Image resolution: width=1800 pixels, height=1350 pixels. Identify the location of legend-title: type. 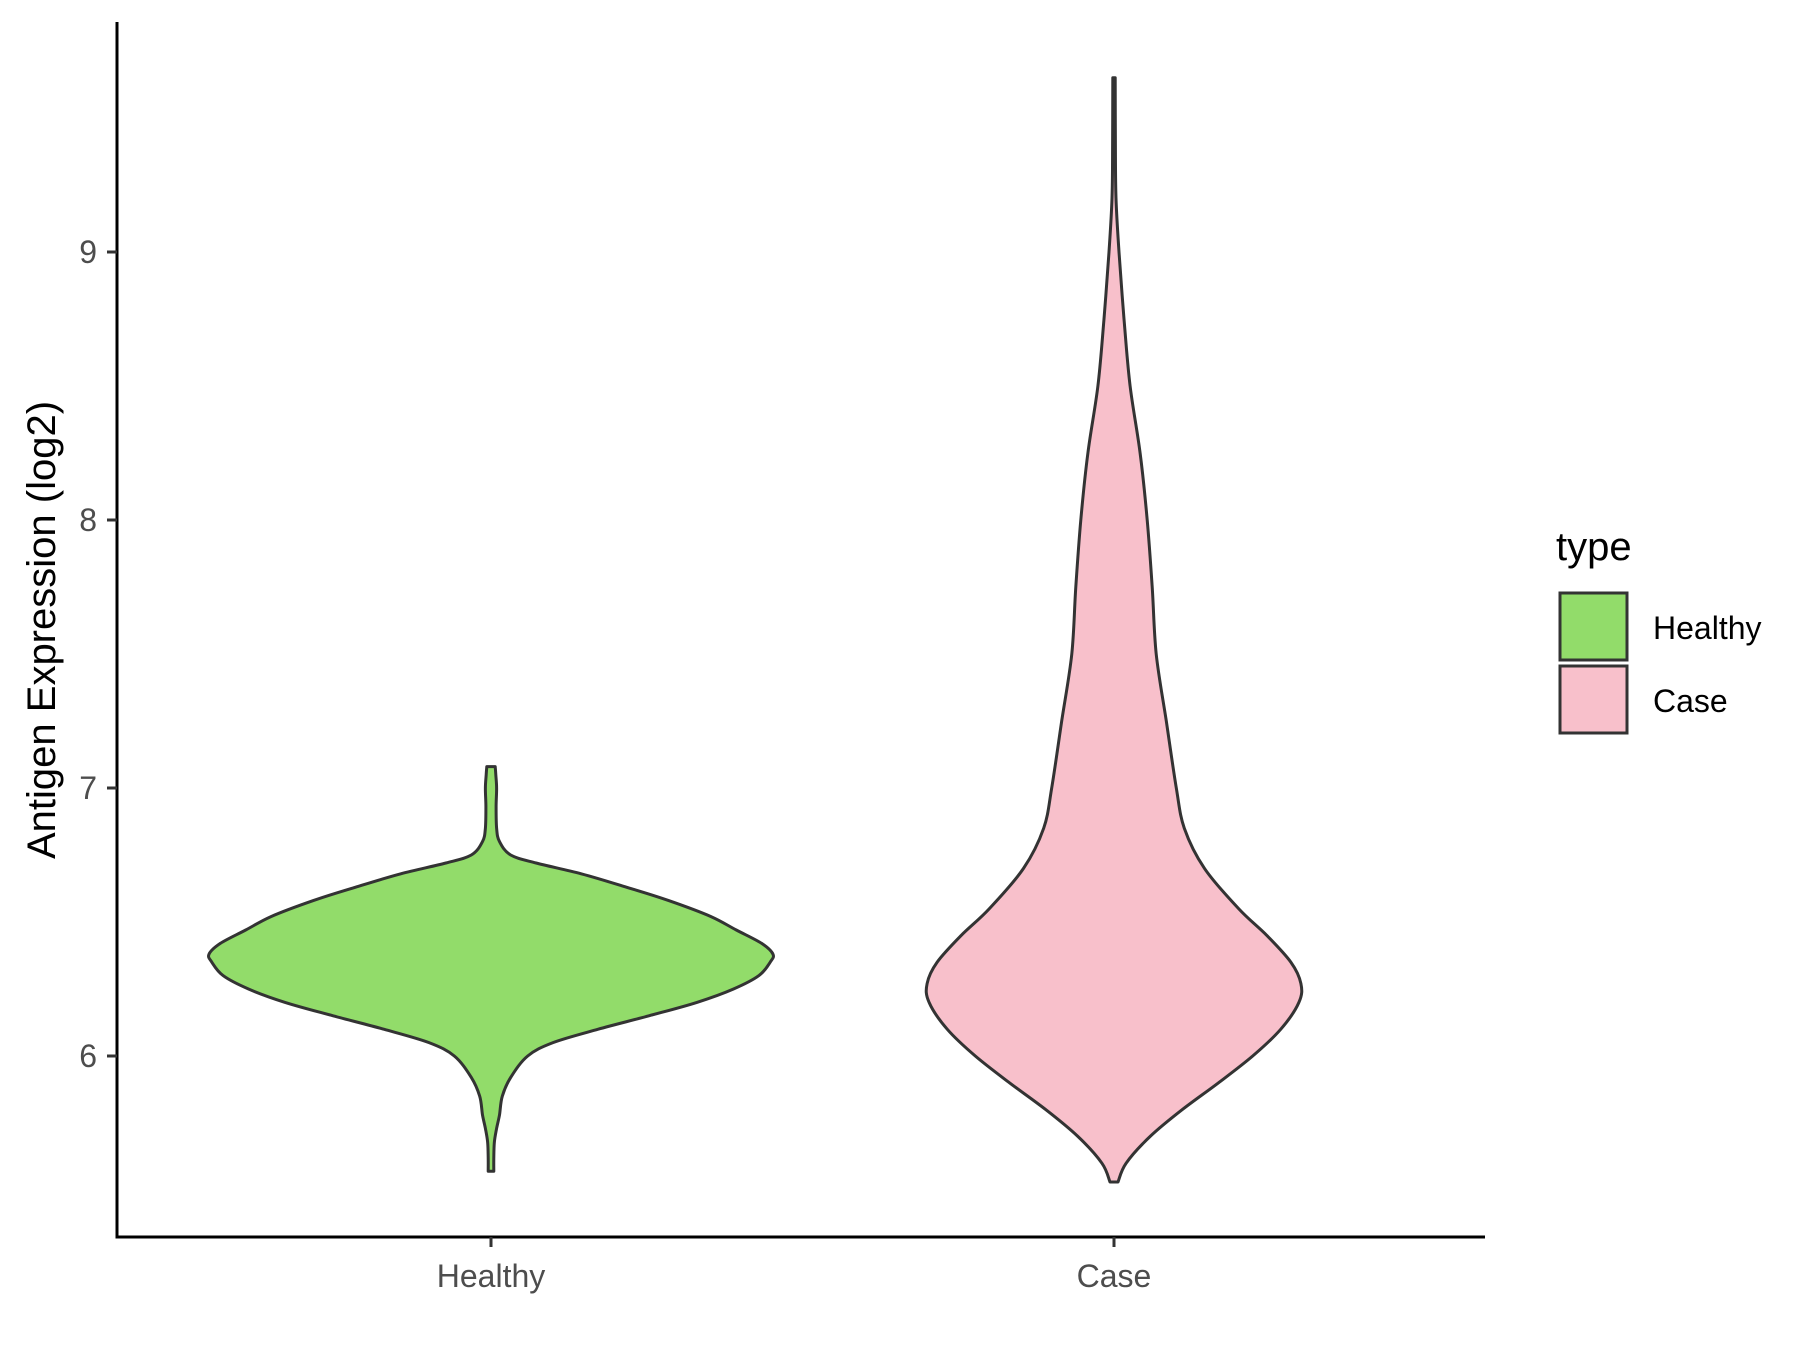
(1594, 547).